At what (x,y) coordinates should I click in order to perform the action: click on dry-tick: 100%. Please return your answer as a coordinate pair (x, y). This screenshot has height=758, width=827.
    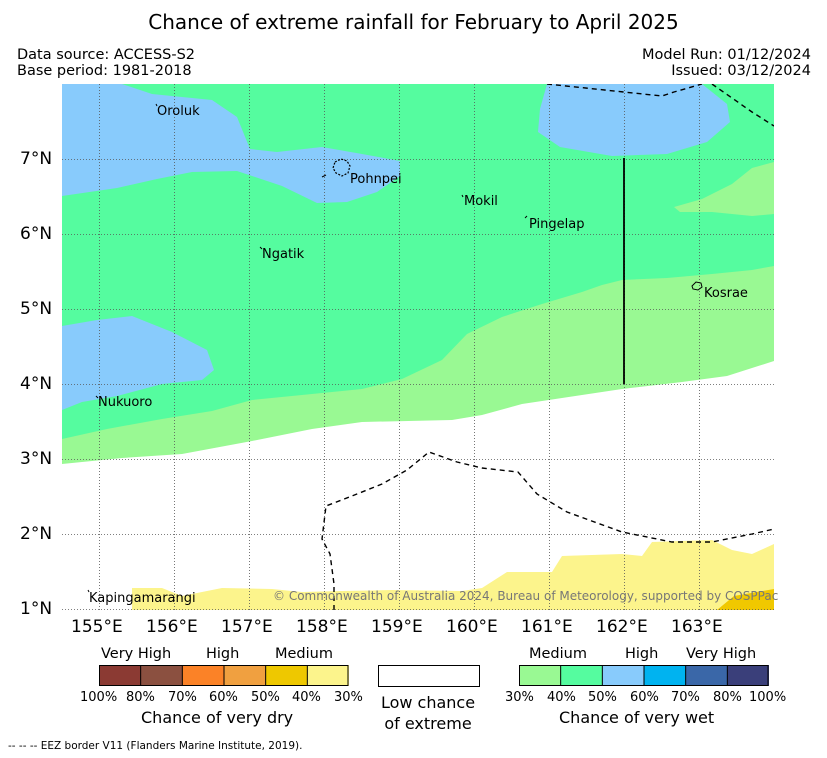
    Looking at the image, I should click on (99, 697).